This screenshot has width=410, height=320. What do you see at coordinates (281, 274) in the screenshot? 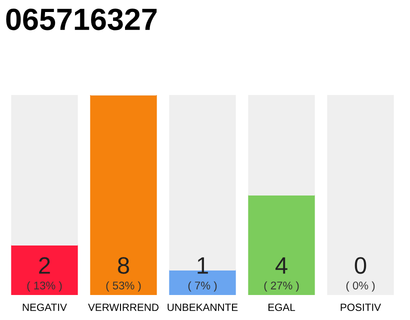
I see `data-label: 4 ( 27% )` at bounding box center [281, 274].